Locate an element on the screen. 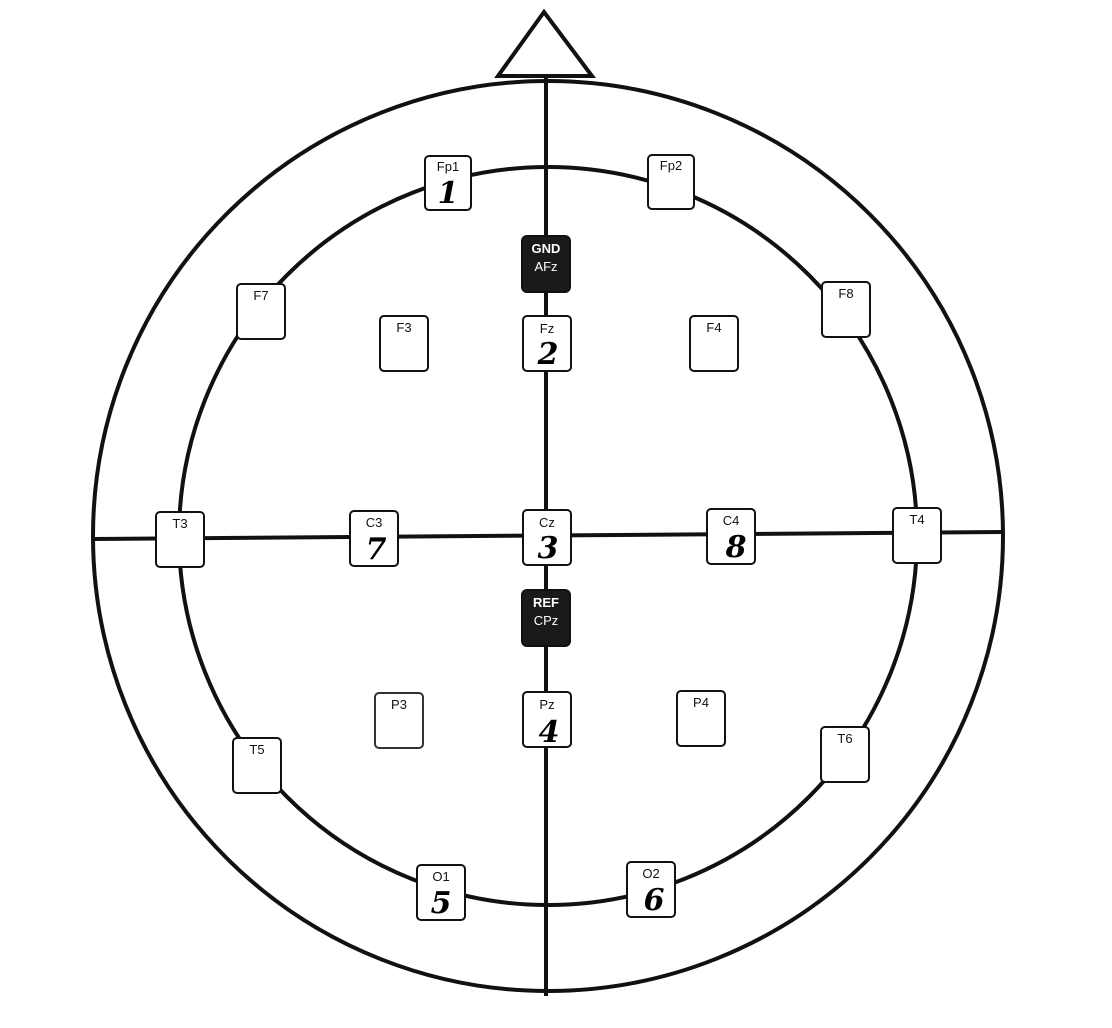  electrode-number: 3 is located at coordinates (548, 548).